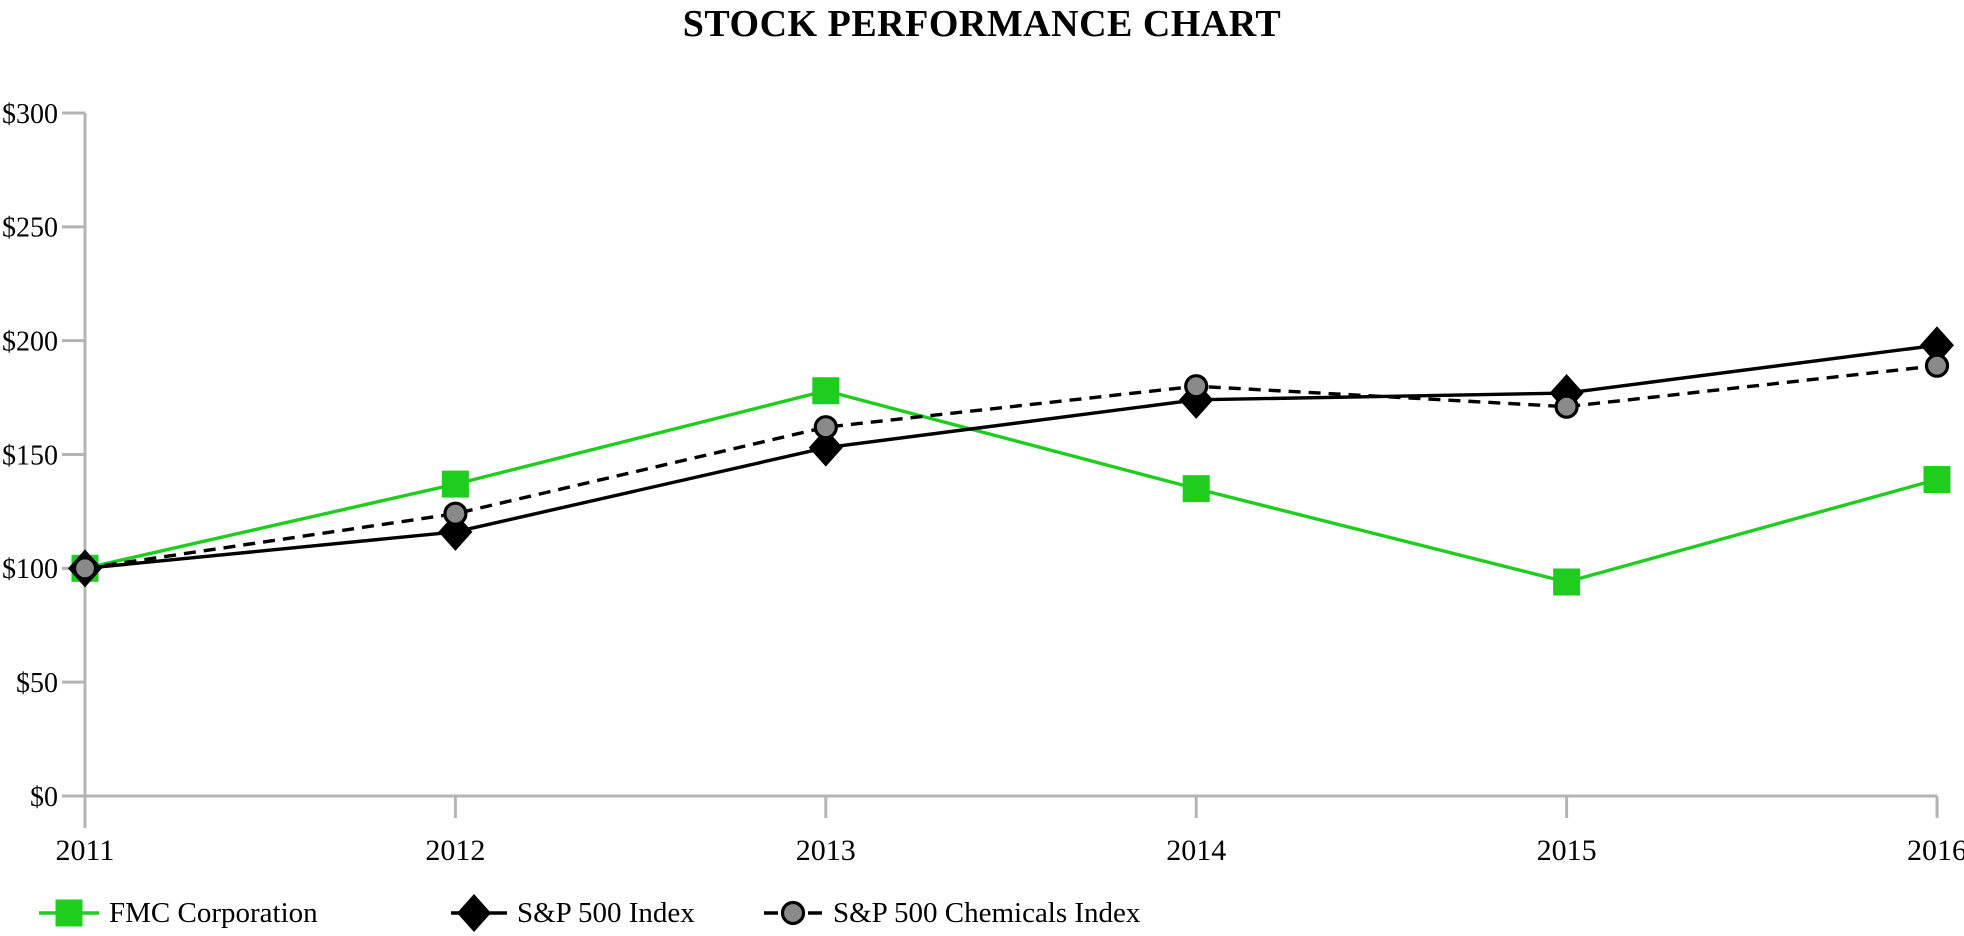 The image size is (1964, 936). Describe the element at coordinates (825, 447) in the screenshot. I see `data-point-s-p-500-index-2013` at that location.